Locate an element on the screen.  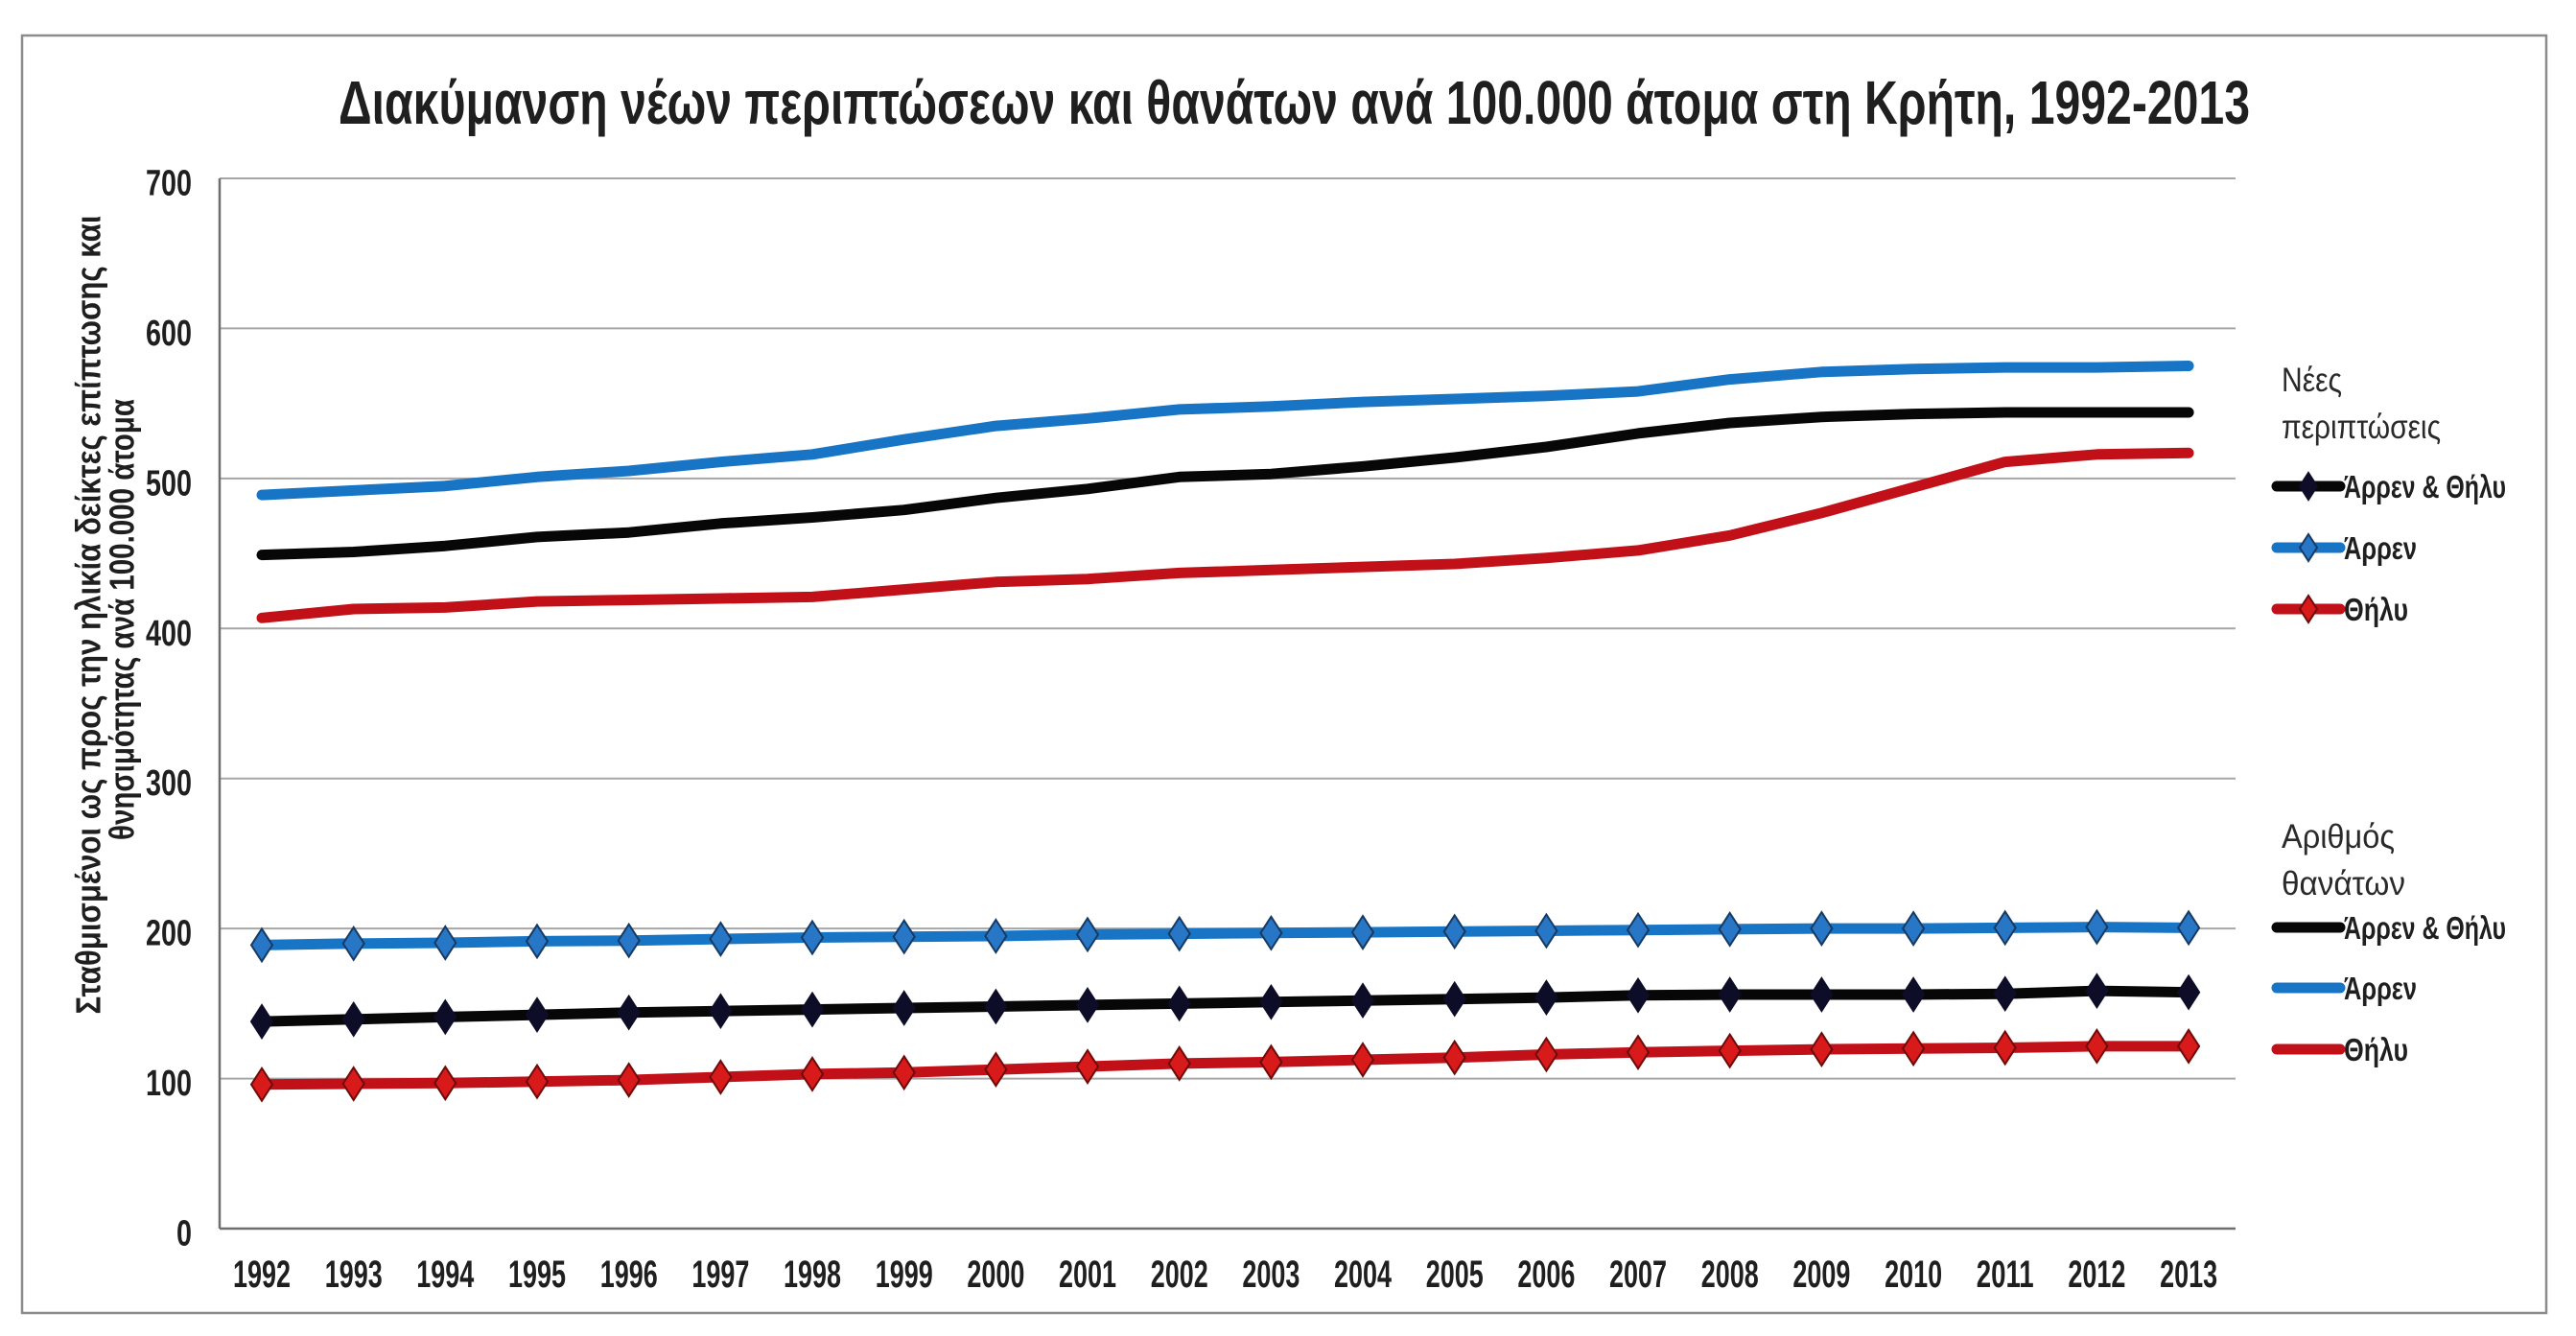
svg-text: 500 is located at coordinates (169, 483).